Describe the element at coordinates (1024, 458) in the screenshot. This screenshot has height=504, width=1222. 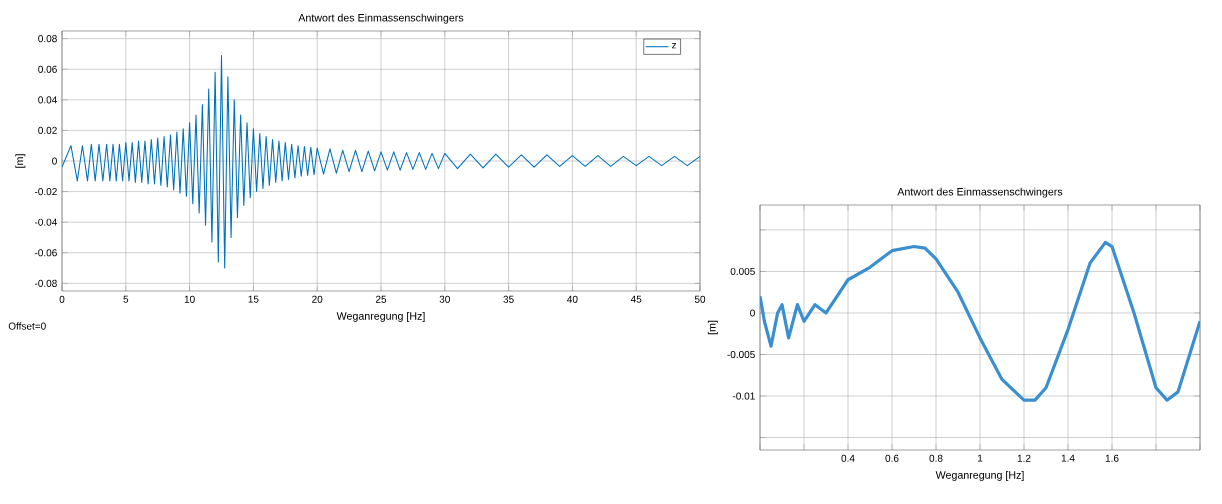
I see `x-tick-label: 1.2` at that location.